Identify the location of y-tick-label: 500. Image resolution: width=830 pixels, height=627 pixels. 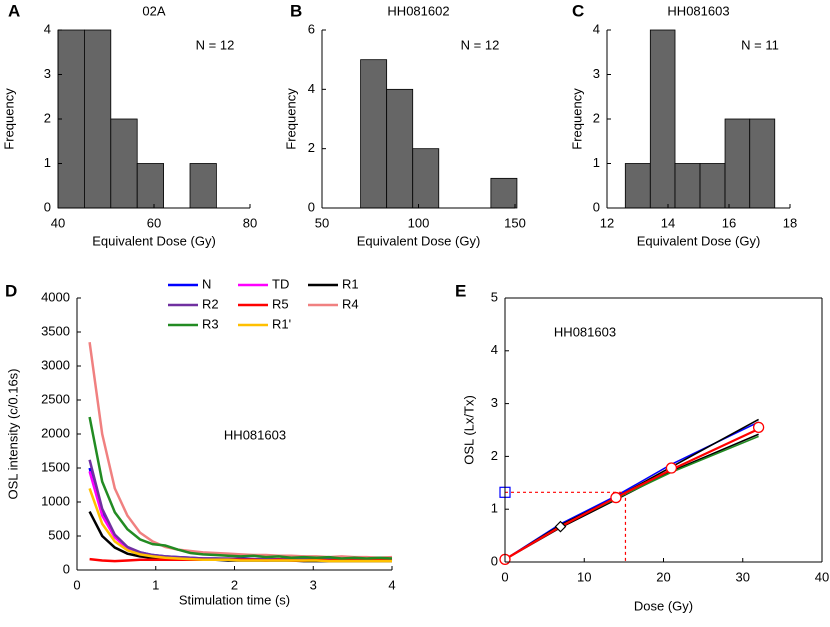
(59, 534).